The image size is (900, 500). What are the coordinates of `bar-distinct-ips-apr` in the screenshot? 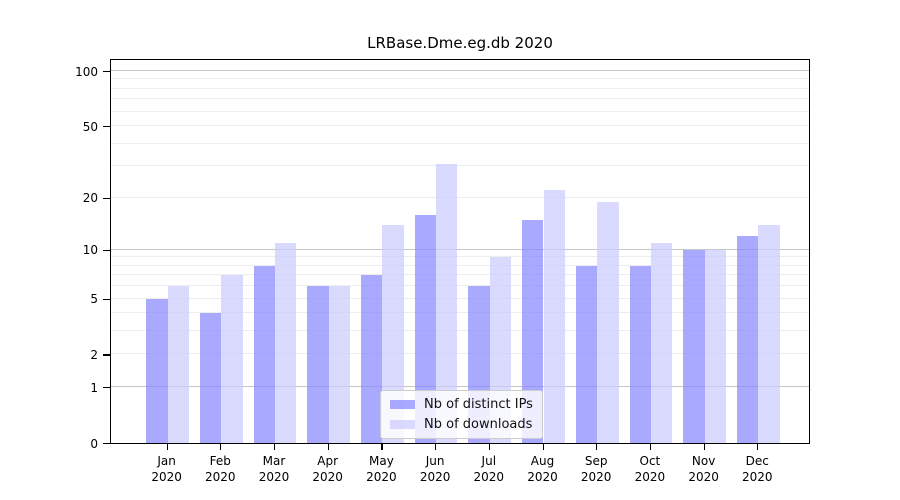 It's located at (318, 364).